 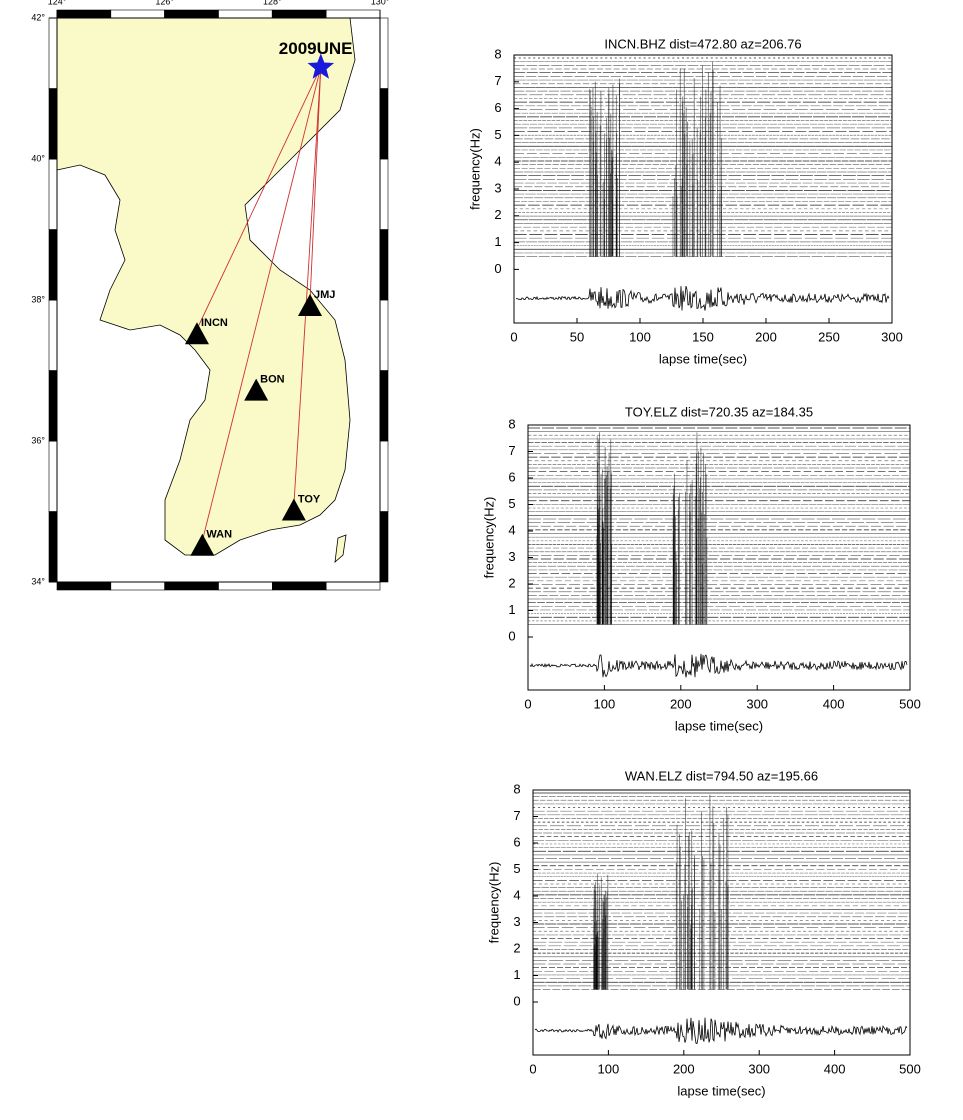 What do you see at coordinates (316, 48) in the screenshot?
I see `event-label: 2009UNE` at bounding box center [316, 48].